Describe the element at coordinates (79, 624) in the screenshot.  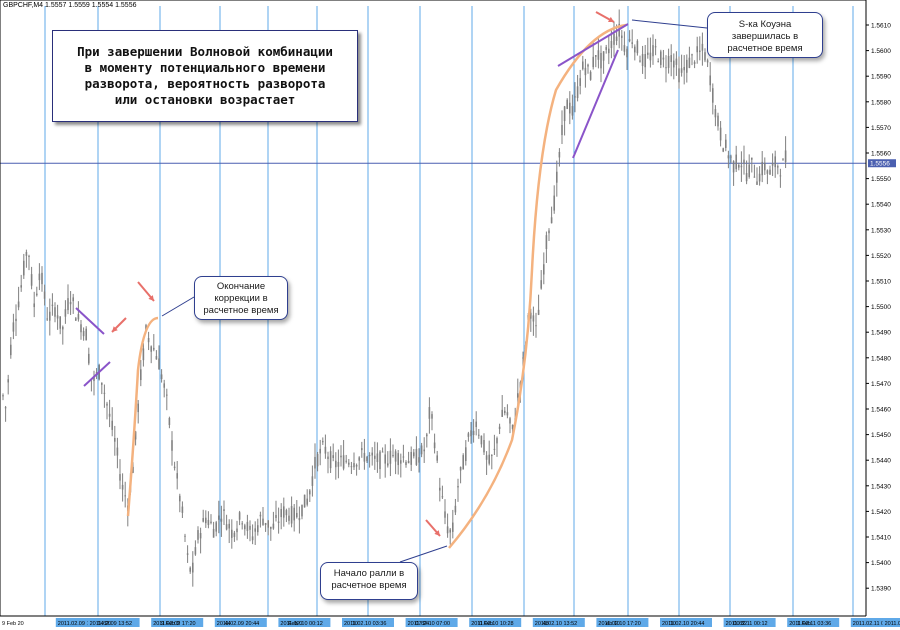
I see `x-tick-label: 2011.02.09 10:28` at that location.